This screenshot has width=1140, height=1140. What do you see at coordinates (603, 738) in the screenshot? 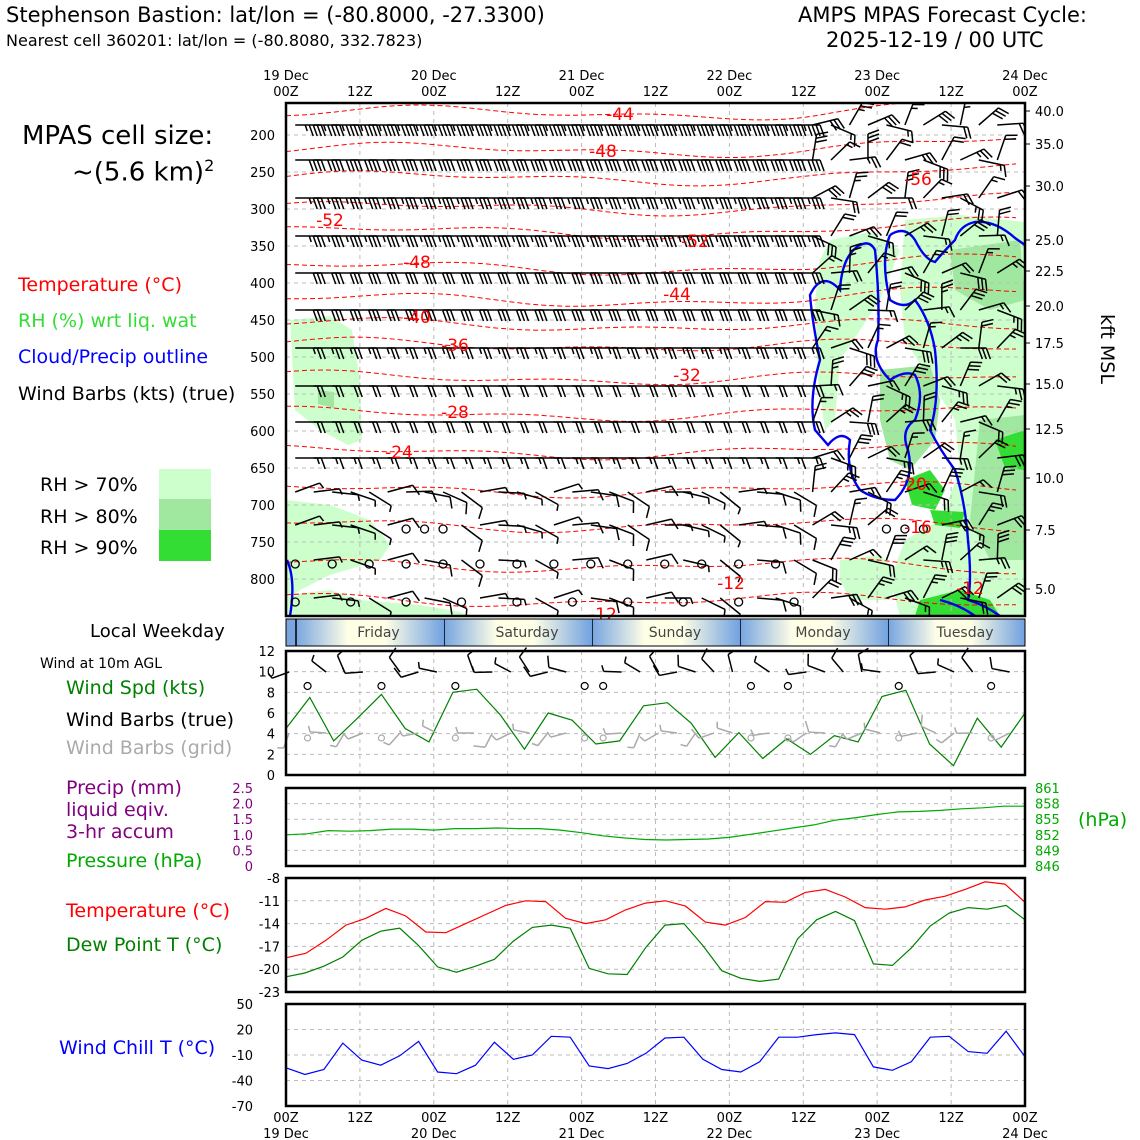
I see `calm-wind-marker-grid` at bounding box center [603, 738].